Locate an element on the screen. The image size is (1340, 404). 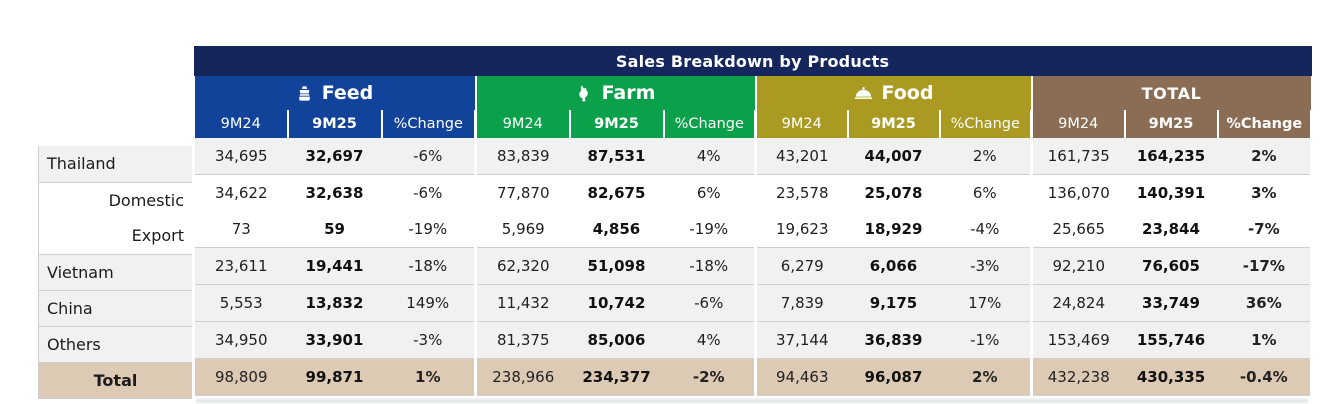
cell-food-9m25: 44,007 is located at coordinates (893, 156).